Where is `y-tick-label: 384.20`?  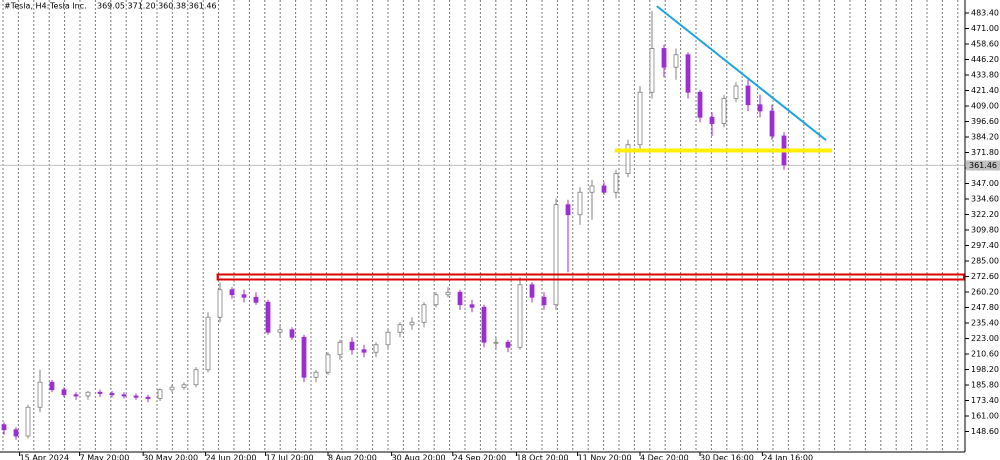
y-tick-label: 384.20 is located at coordinates (985, 137).